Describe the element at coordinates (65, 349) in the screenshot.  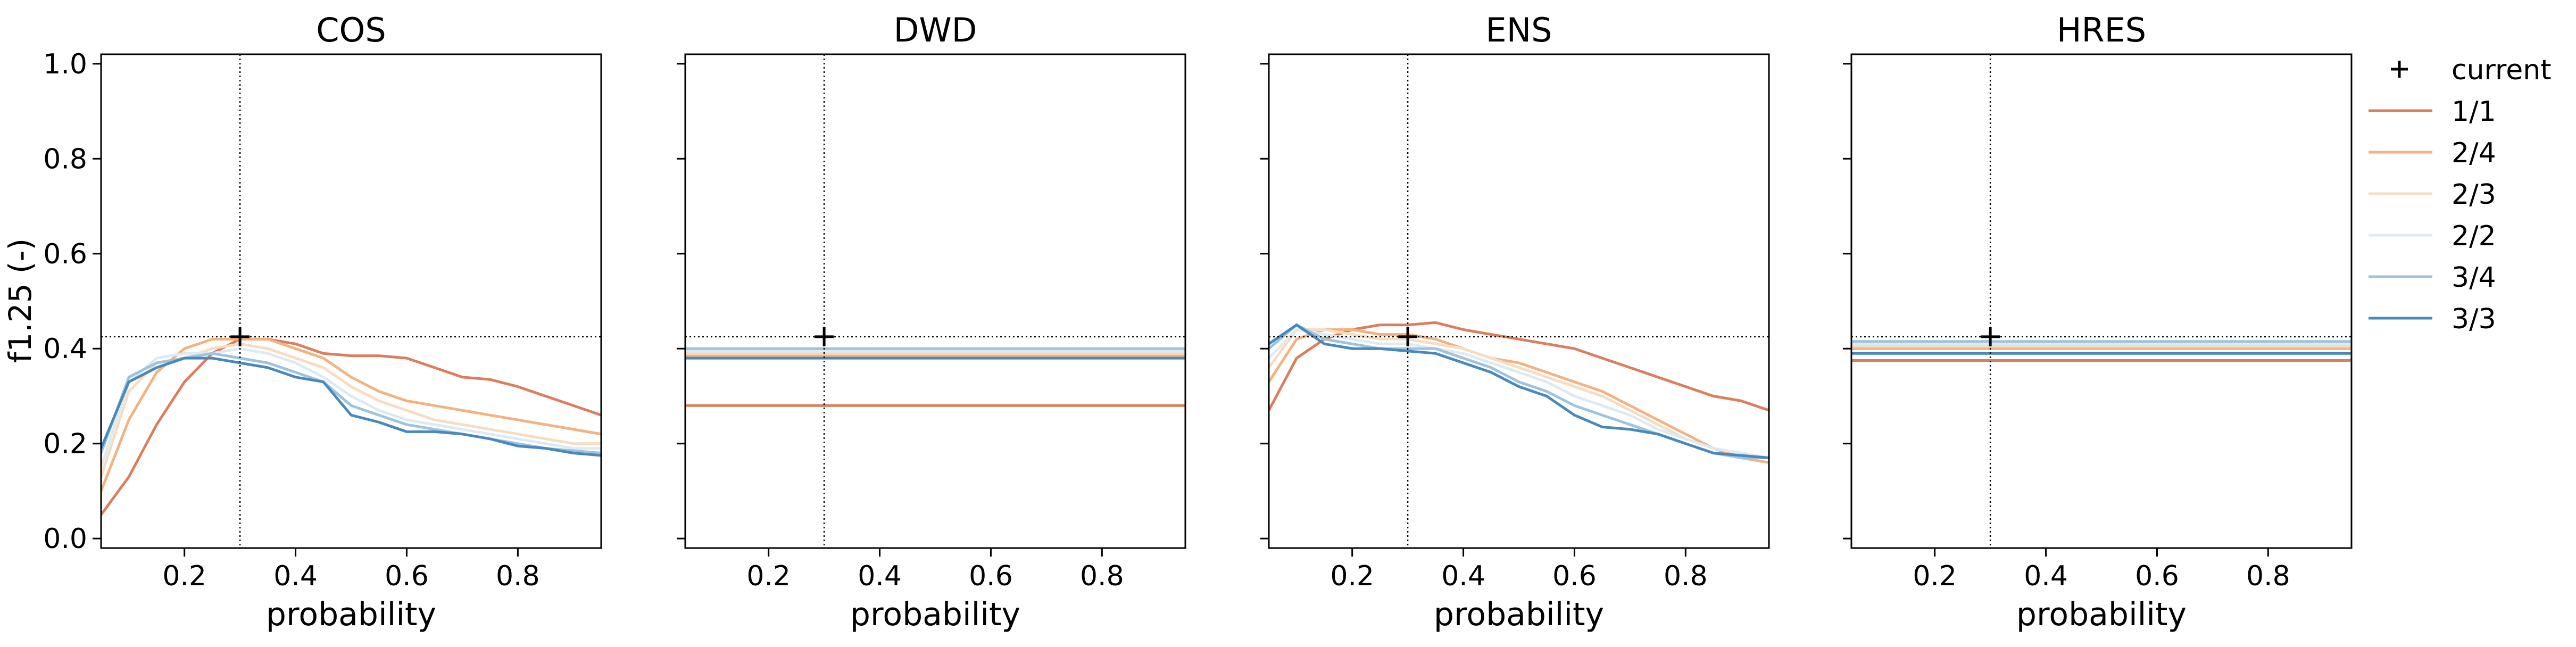
I see `y-tick-label: 0.4` at that location.